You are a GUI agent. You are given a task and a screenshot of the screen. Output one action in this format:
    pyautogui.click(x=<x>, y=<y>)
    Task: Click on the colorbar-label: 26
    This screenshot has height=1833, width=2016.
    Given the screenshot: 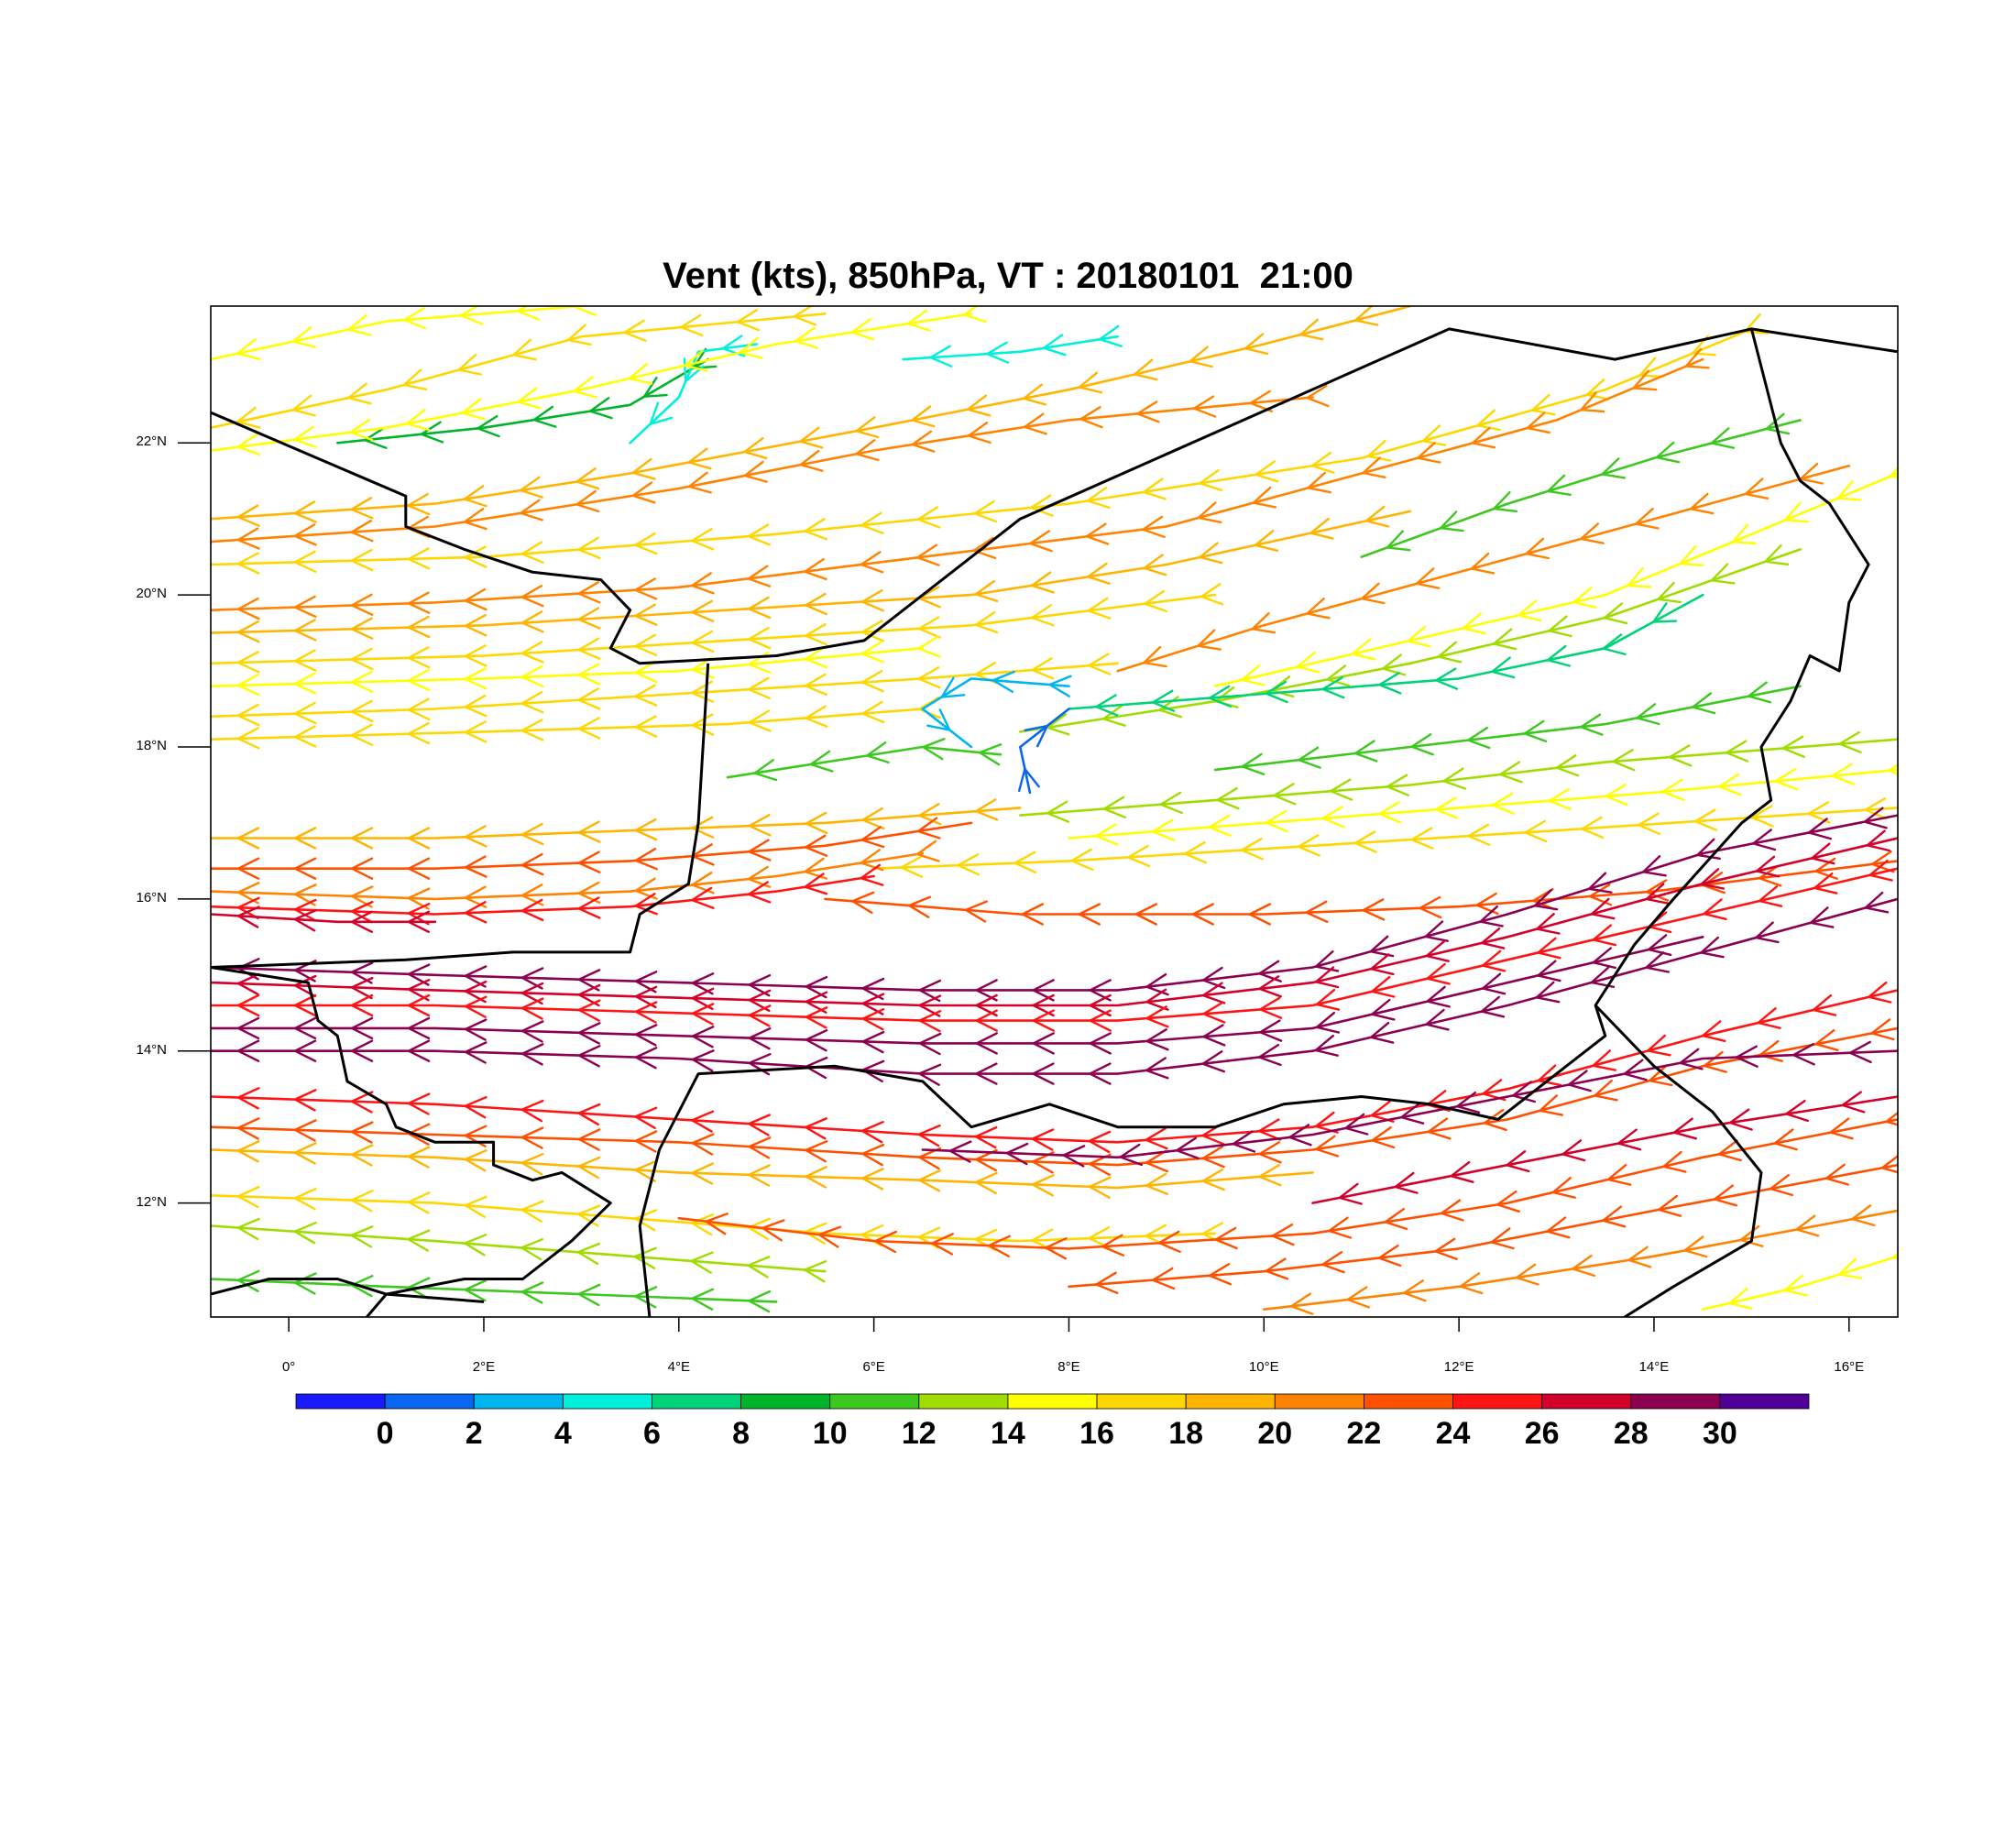 What is the action you would take?
    pyautogui.click(x=1542, y=1433)
    